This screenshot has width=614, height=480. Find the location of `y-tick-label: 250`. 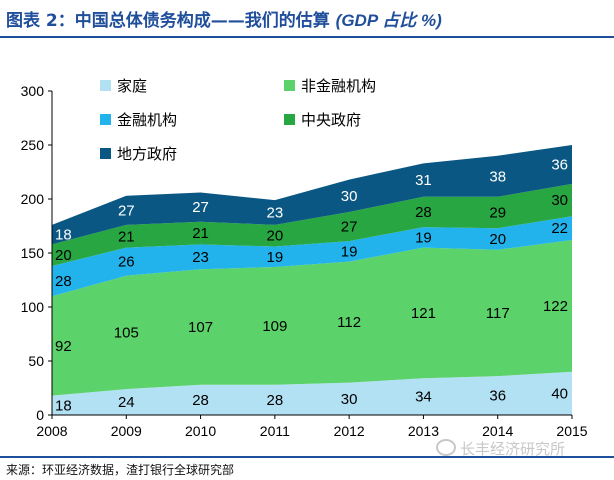

y-tick-label: 250 is located at coordinates (33, 145).